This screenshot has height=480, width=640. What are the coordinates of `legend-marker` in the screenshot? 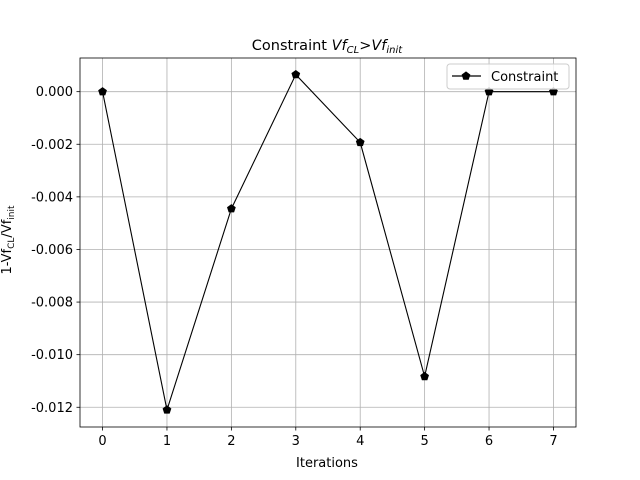 It's located at (466, 75).